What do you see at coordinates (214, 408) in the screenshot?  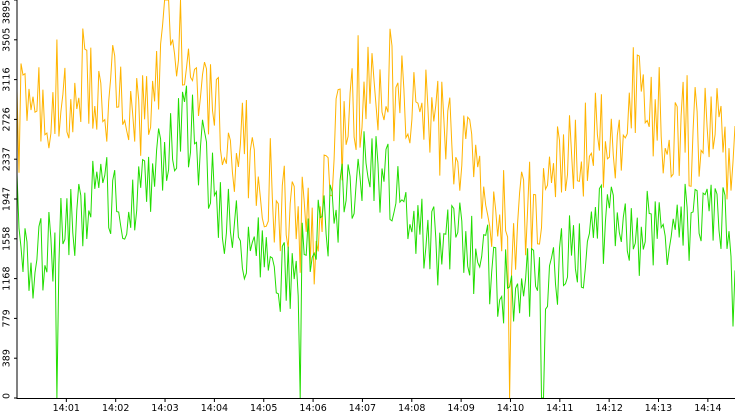 I see `x-tick-label: 14:04` at bounding box center [214, 408].